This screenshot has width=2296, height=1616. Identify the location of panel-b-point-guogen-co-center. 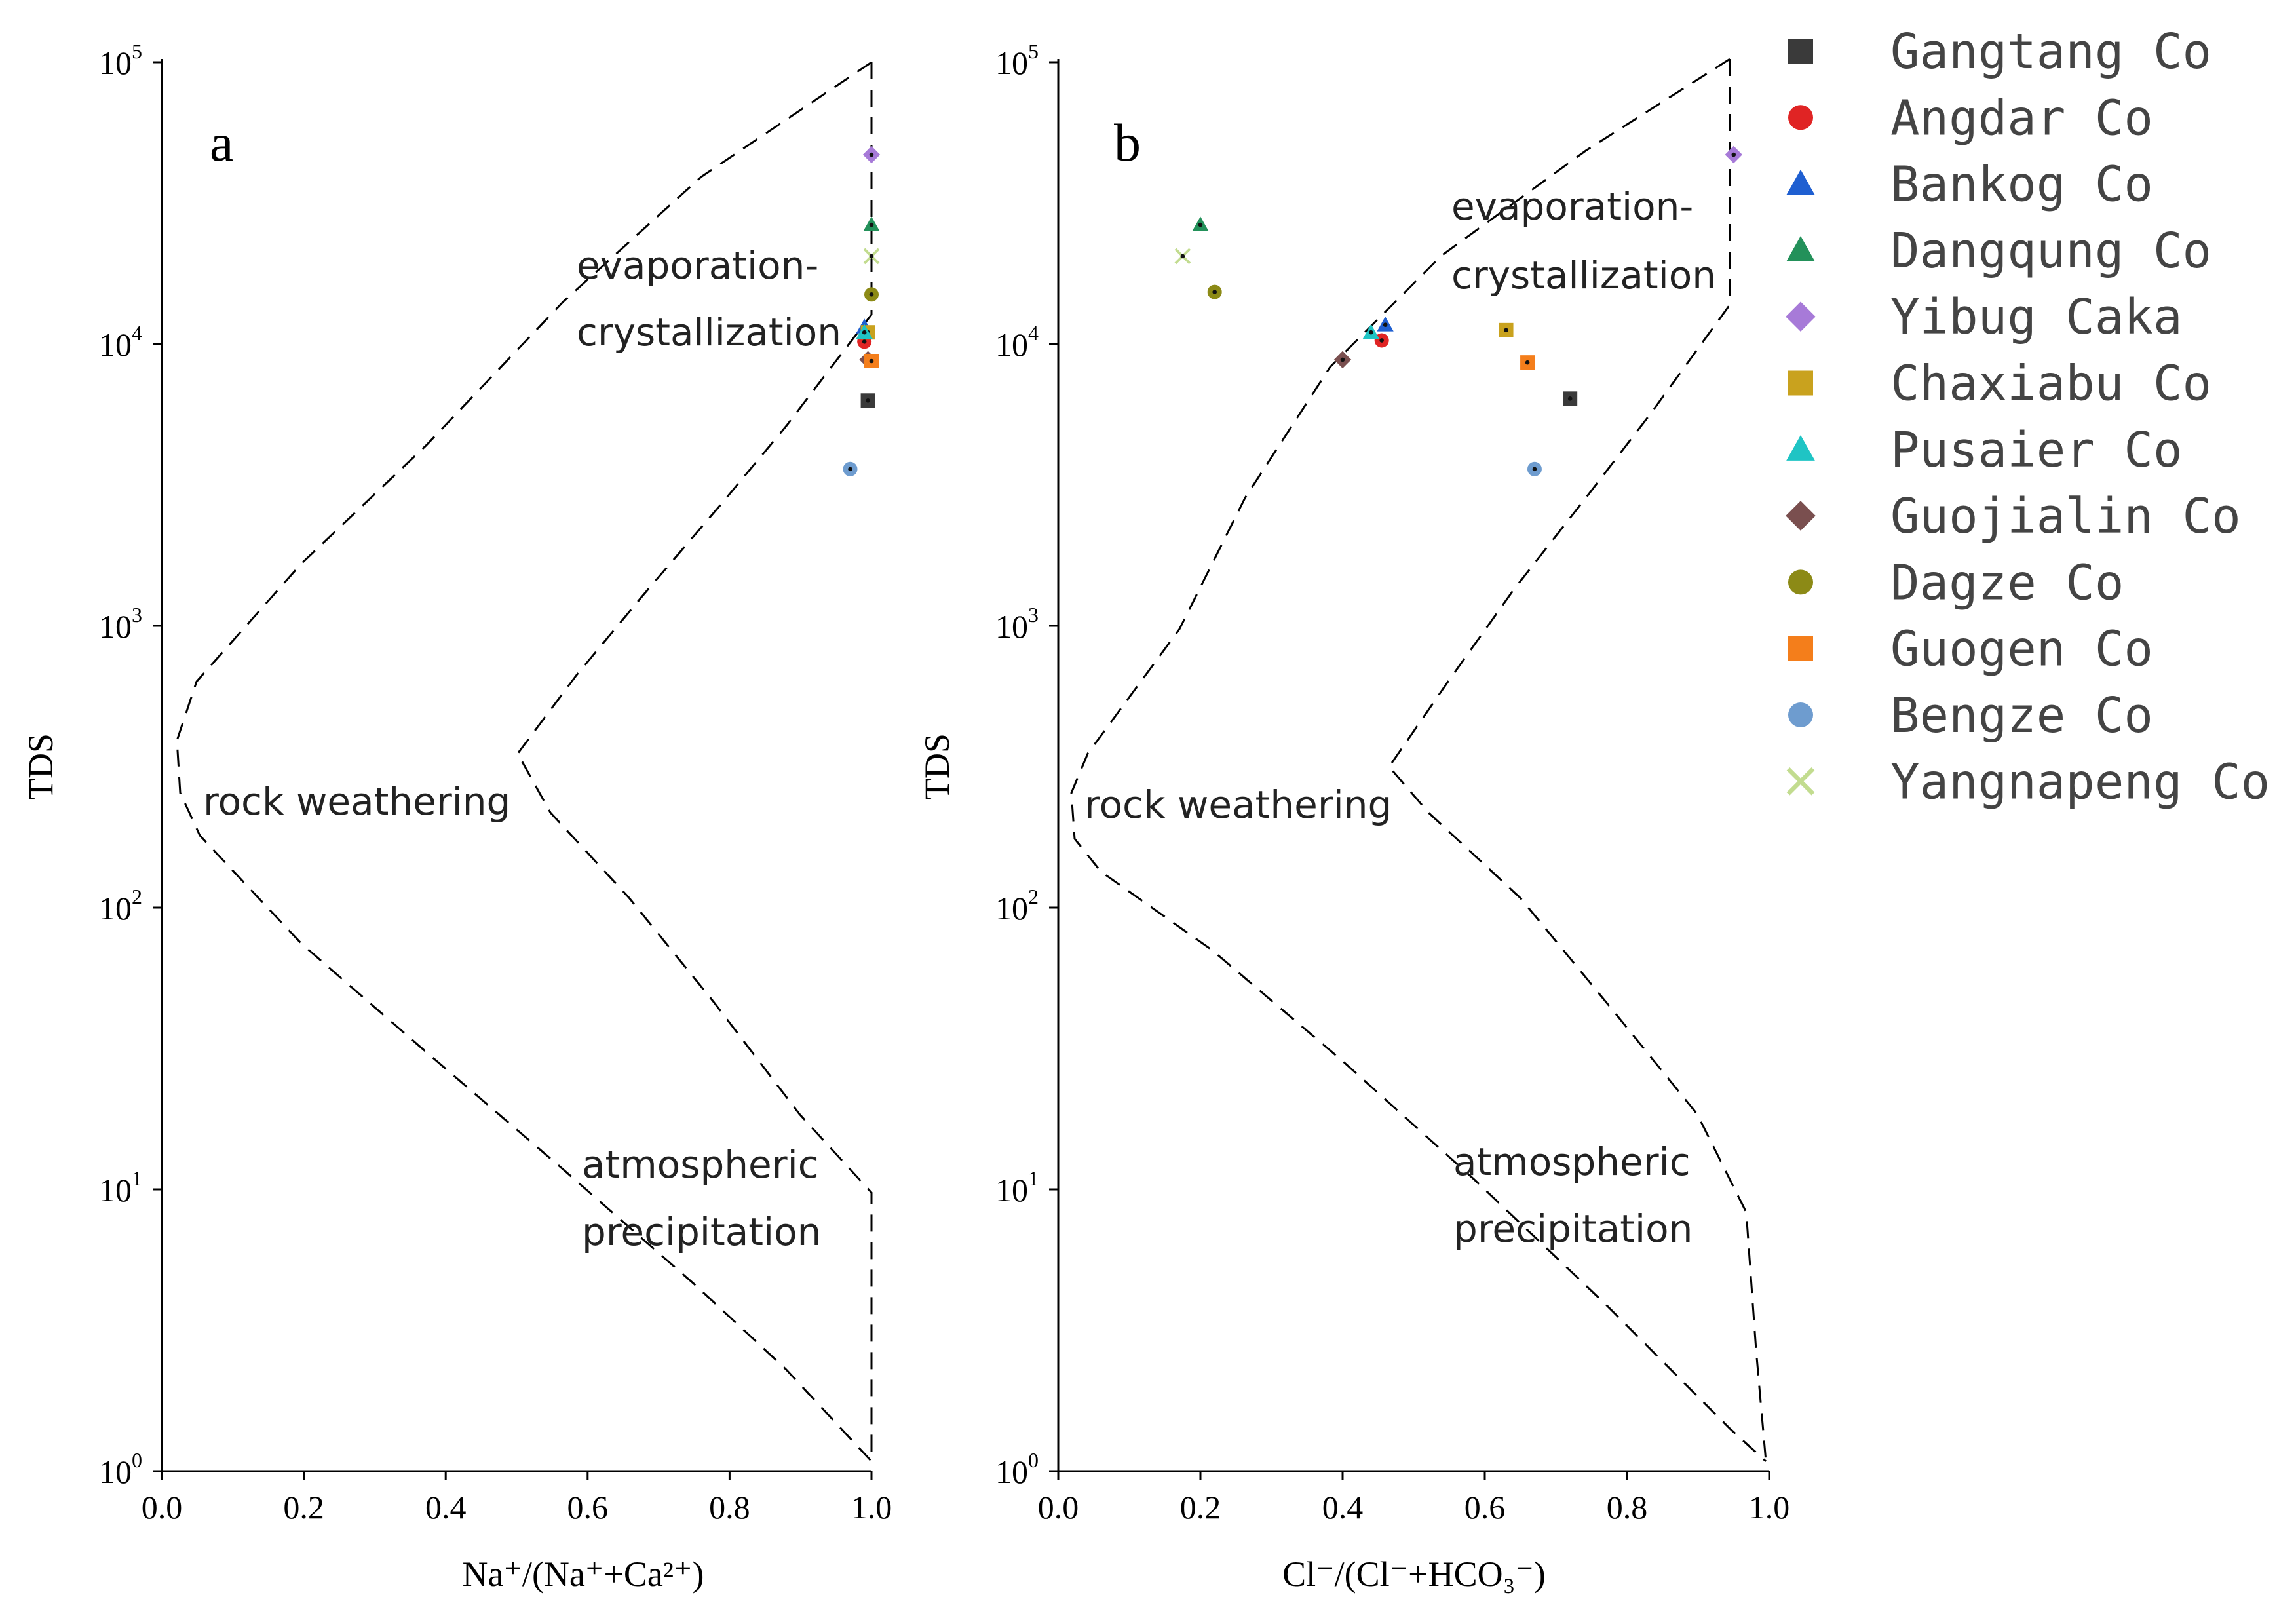
(1527, 362).